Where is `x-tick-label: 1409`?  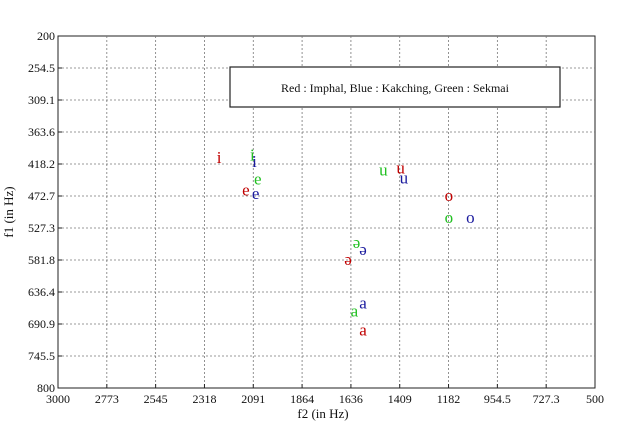
x-tick-label: 1409 is located at coordinates (400, 399).